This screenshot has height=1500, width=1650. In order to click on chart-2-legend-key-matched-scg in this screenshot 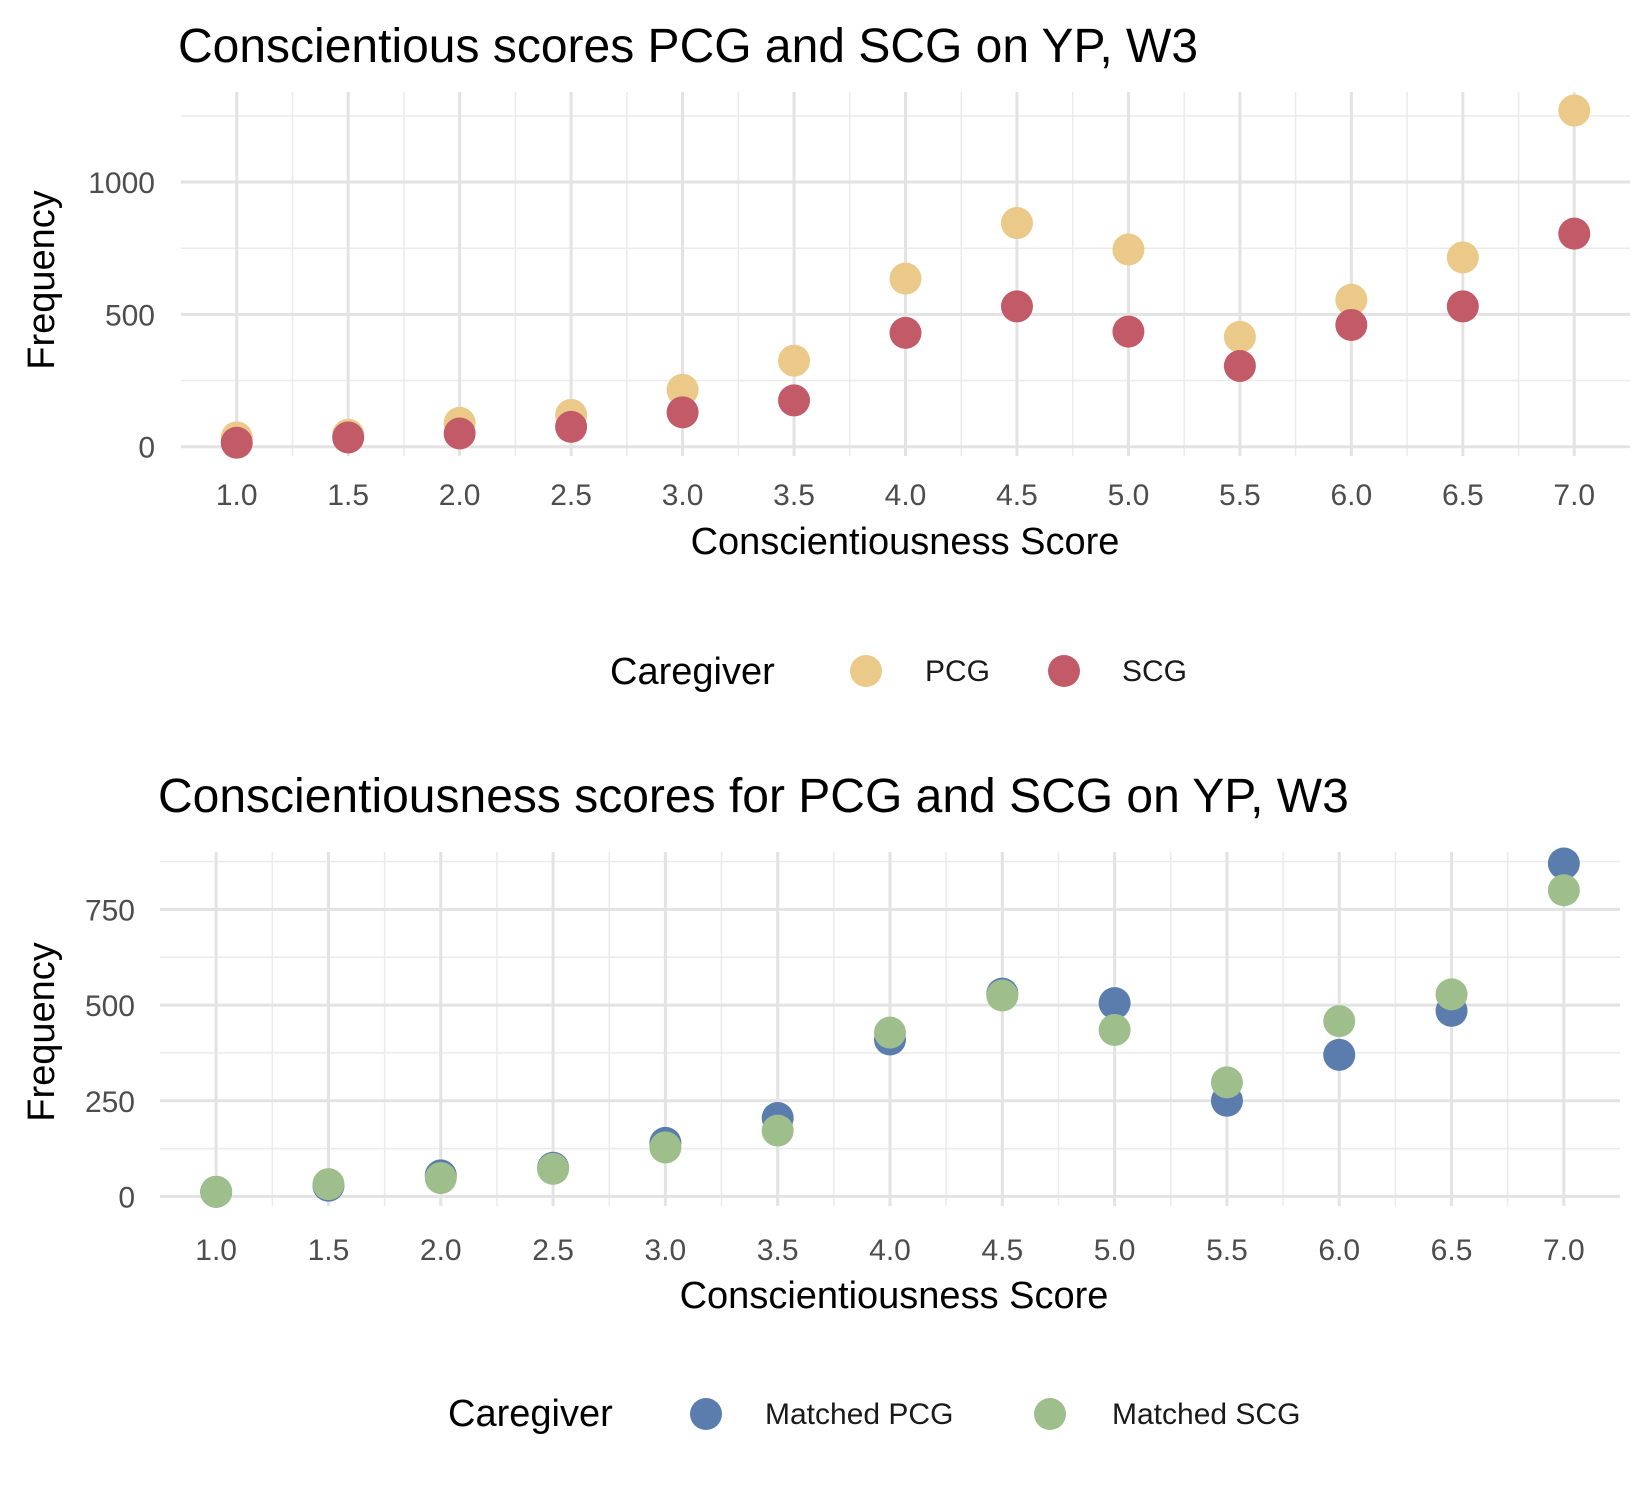, I will do `click(1050, 1414)`.